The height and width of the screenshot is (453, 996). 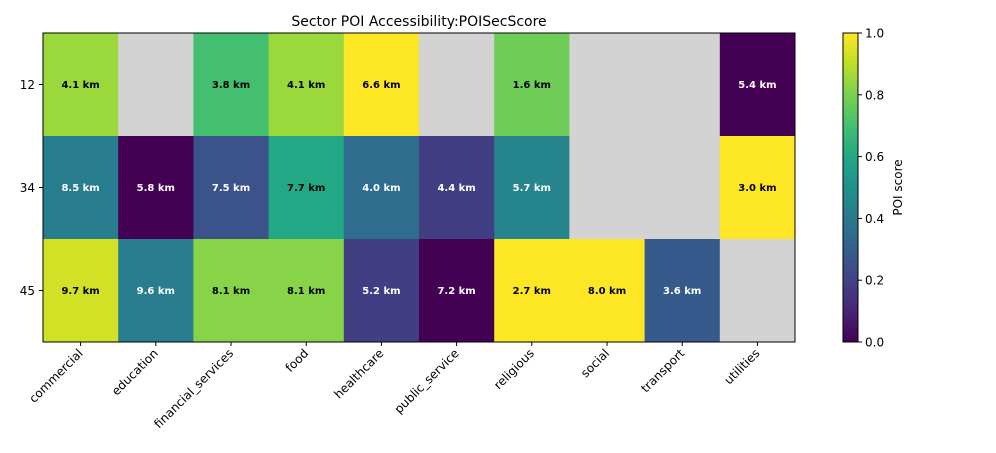 I want to click on x-tick-label: religious, so click(x=514, y=369).